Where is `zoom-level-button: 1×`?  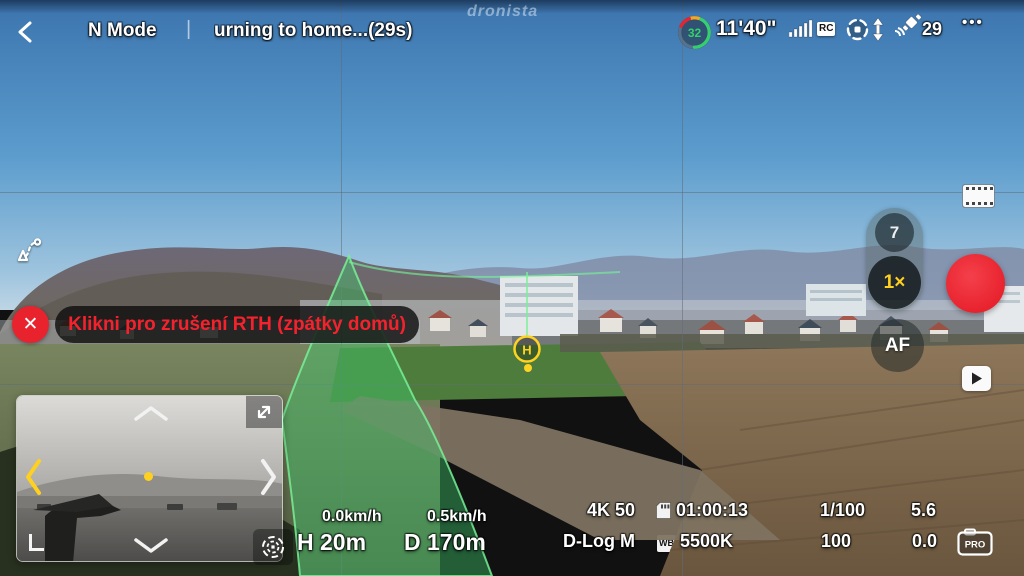 zoom-level-button: 1× is located at coordinates (894, 282).